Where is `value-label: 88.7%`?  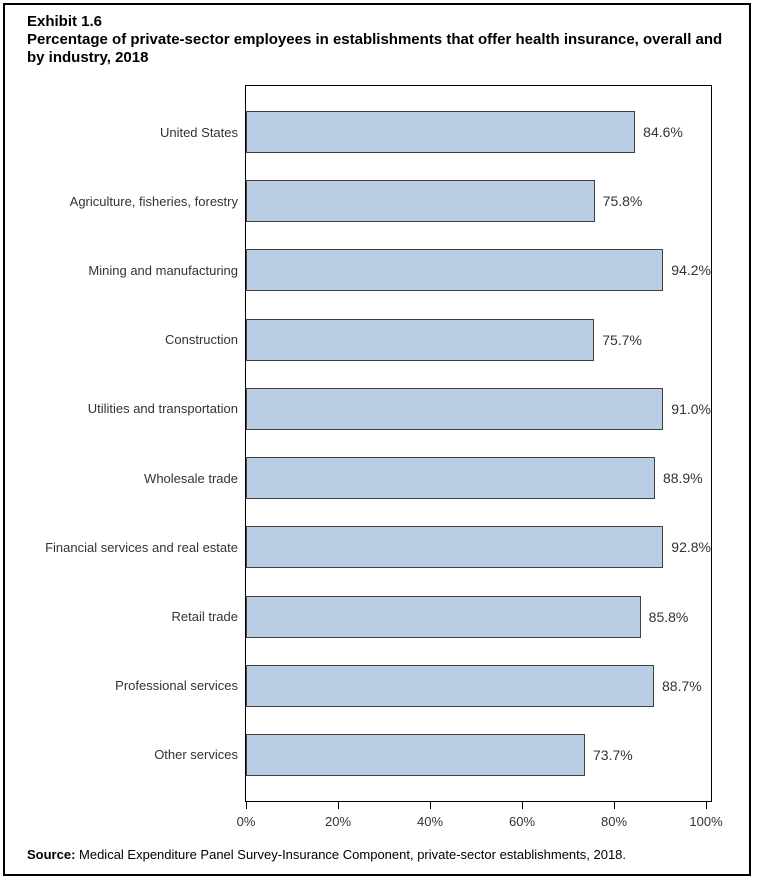
value-label: 88.7% is located at coordinates (682, 685).